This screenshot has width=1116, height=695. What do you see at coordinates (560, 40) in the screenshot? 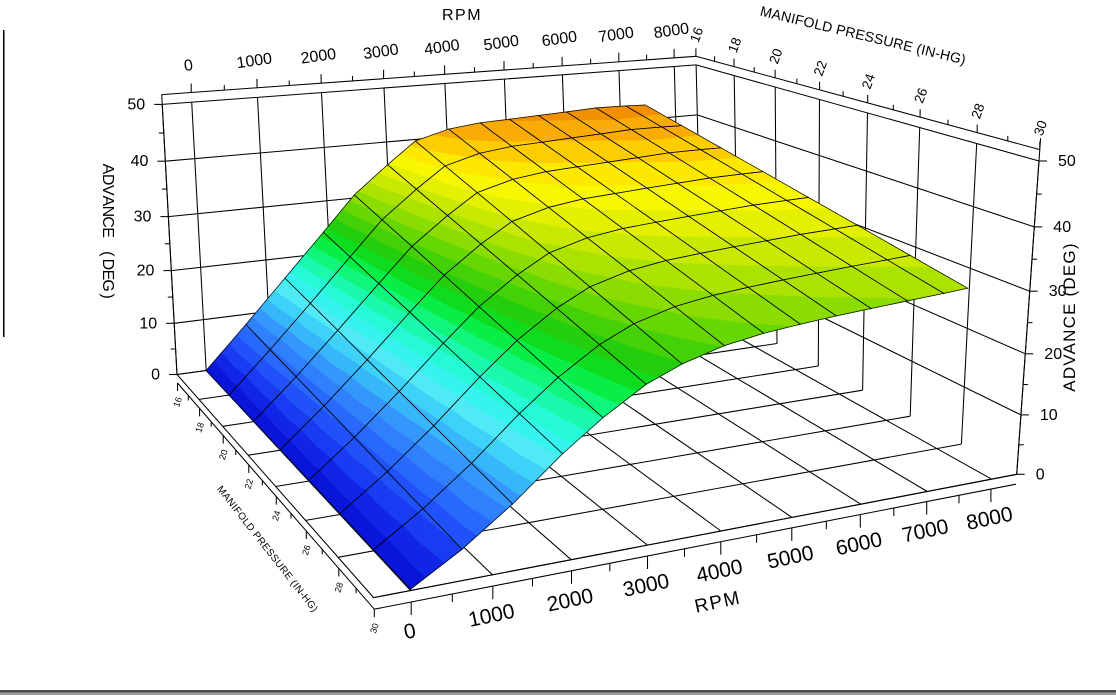
I see `svg-text: 6000` at bounding box center [560, 40].